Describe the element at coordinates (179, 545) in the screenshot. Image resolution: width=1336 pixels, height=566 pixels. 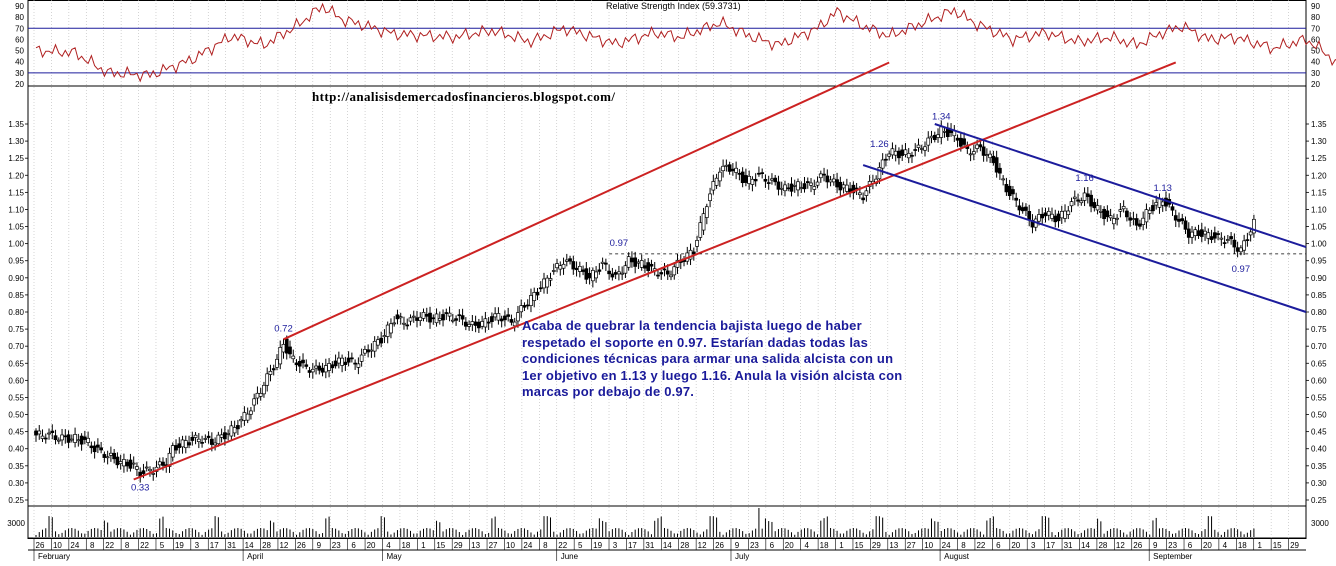
I see `x-day-label: 19` at that location.